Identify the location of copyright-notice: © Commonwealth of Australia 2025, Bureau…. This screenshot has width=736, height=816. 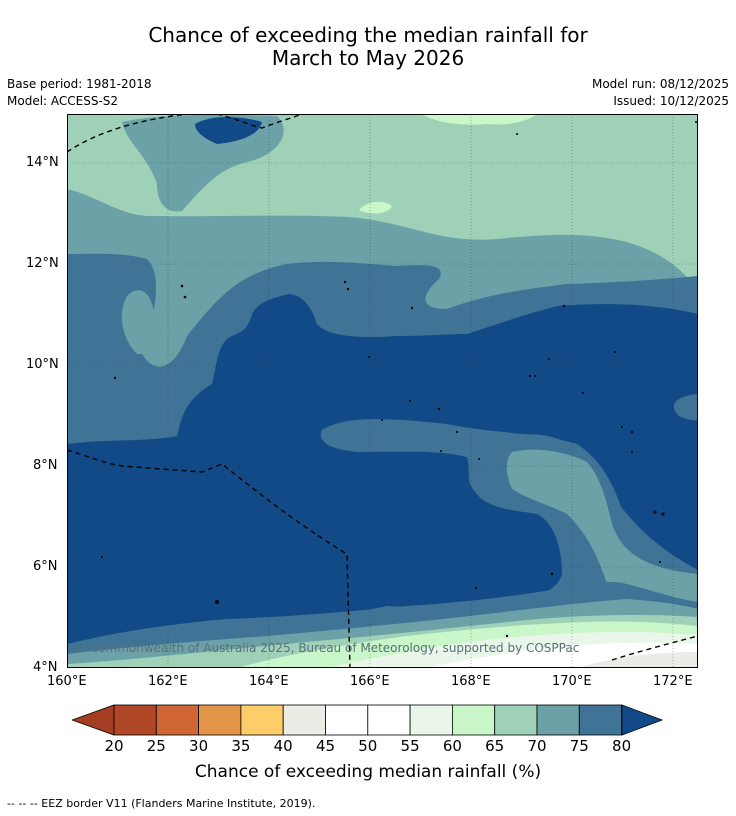
(327, 648).